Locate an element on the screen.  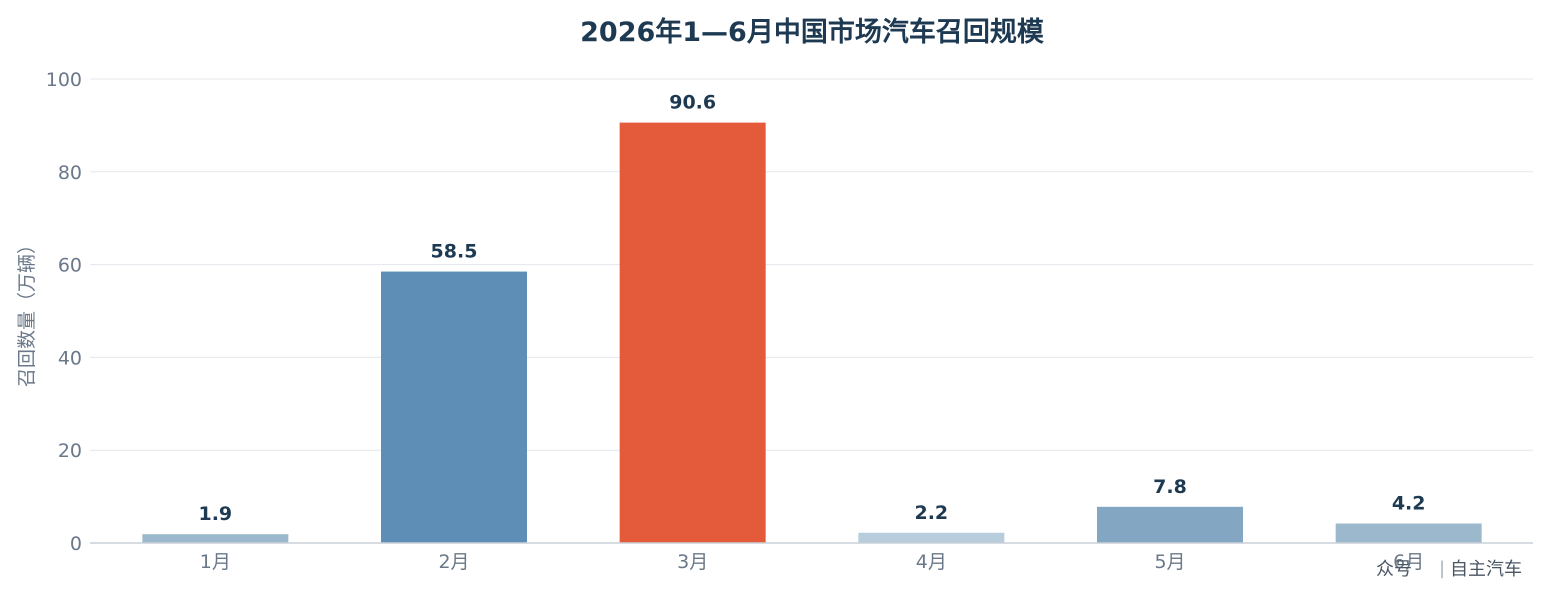
data-label: 1.9 is located at coordinates (215, 514).